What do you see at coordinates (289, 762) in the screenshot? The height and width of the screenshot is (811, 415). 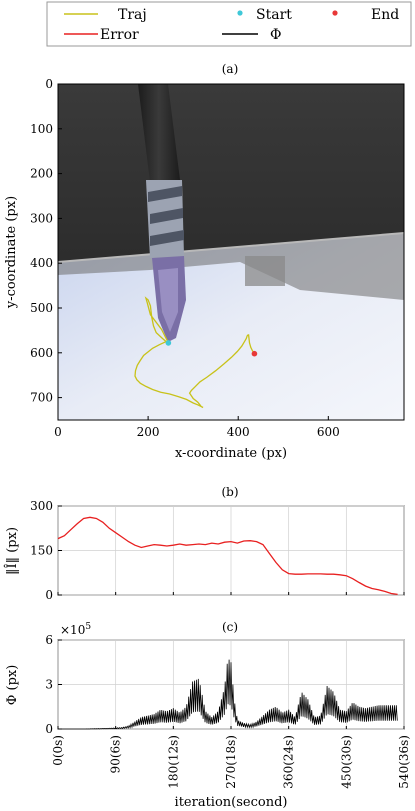 I see `c-xtick-label: 360(24s)` at bounding box center [289, 762].